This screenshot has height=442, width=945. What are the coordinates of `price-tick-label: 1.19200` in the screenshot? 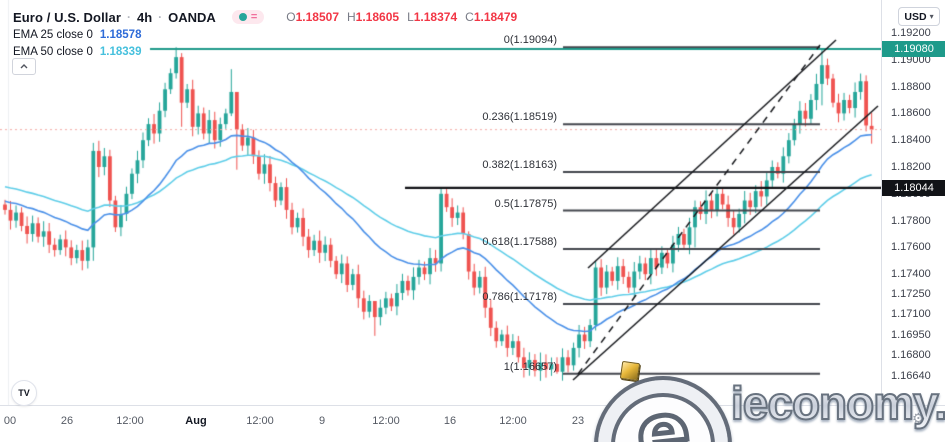 It's located at (911, 33).